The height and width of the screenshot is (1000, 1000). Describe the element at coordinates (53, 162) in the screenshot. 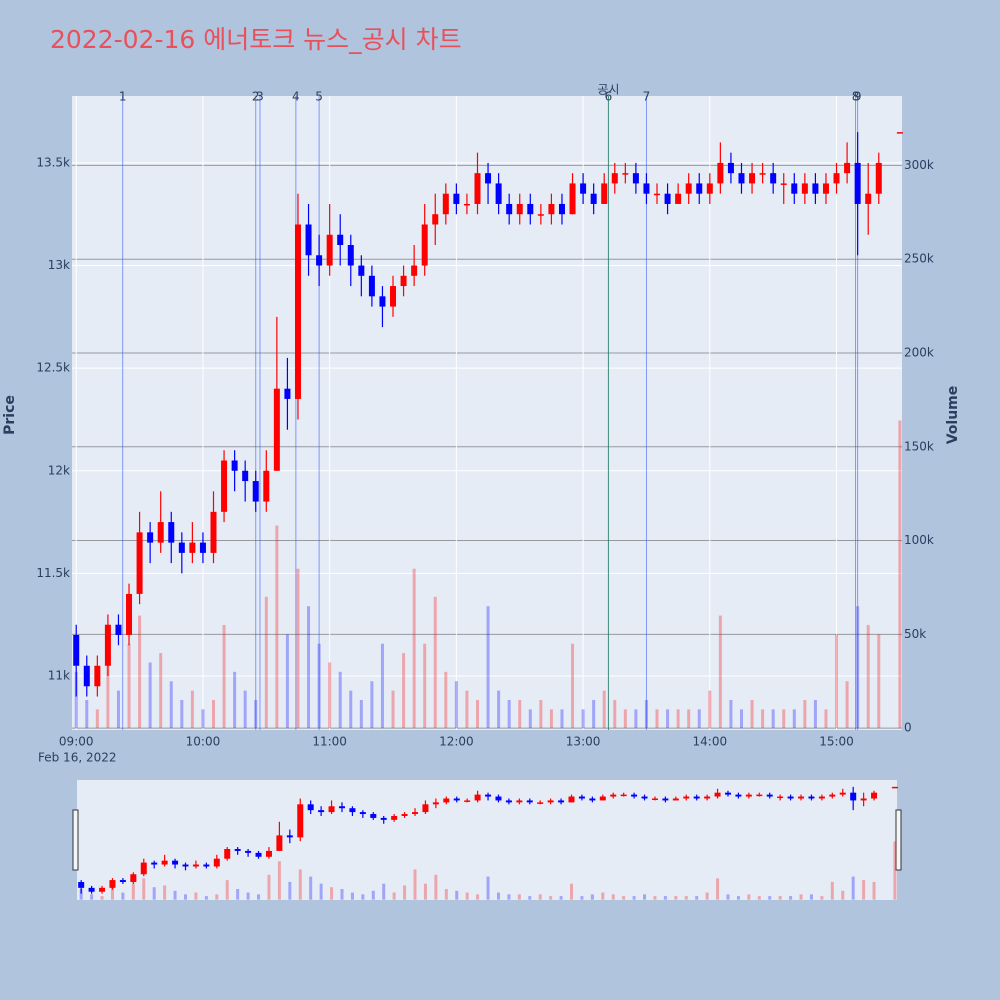

I see `y-tick-label: 13.5k` at that location.